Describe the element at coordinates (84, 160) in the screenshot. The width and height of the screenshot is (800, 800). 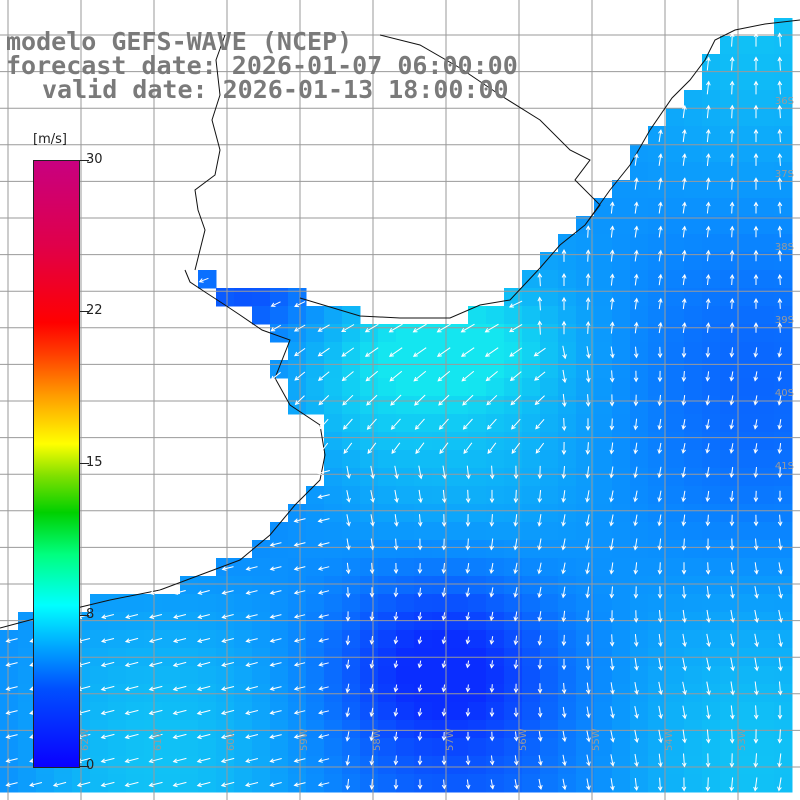
I see `colorbar-tick-mark` at that location.